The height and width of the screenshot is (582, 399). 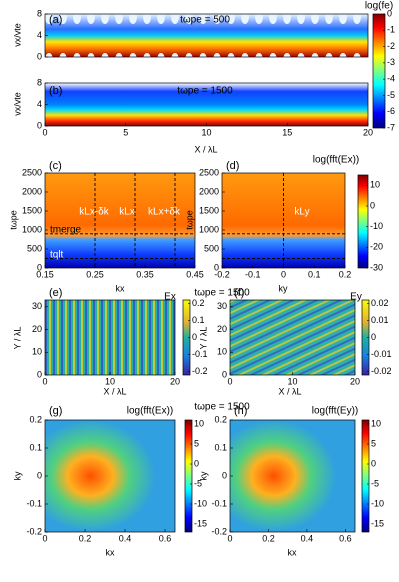 What do you see at coordinates (66, 230) in the screenshot?
I see `annotation: tmerge` at bounding box center [66, 230].